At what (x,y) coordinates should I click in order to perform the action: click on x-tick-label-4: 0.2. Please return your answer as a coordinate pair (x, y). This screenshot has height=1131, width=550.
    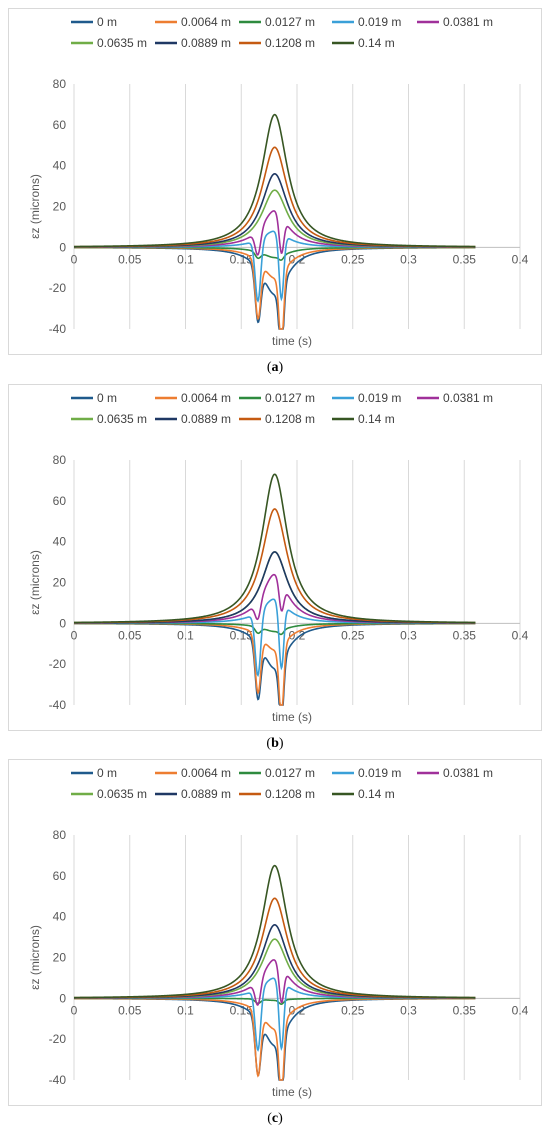
    Looking at the image, I should click on (297, 635).